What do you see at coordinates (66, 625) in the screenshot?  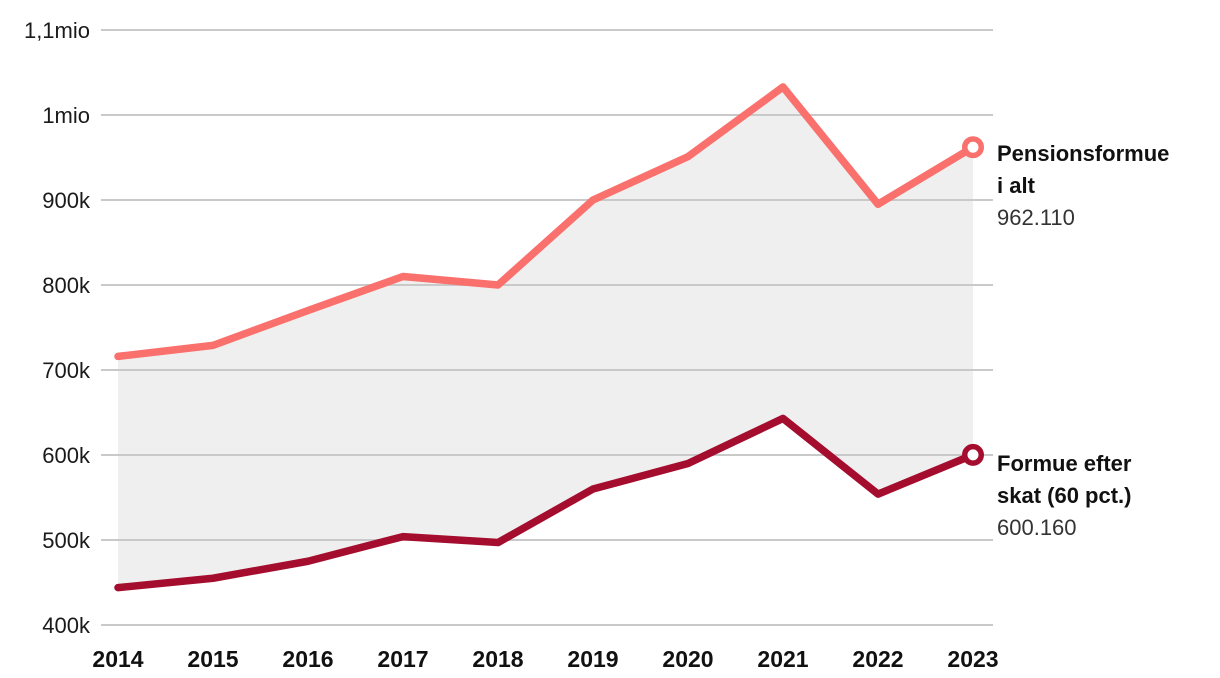 I see `y-axis-tick-label: 400k` at bounding box center [66, 625].